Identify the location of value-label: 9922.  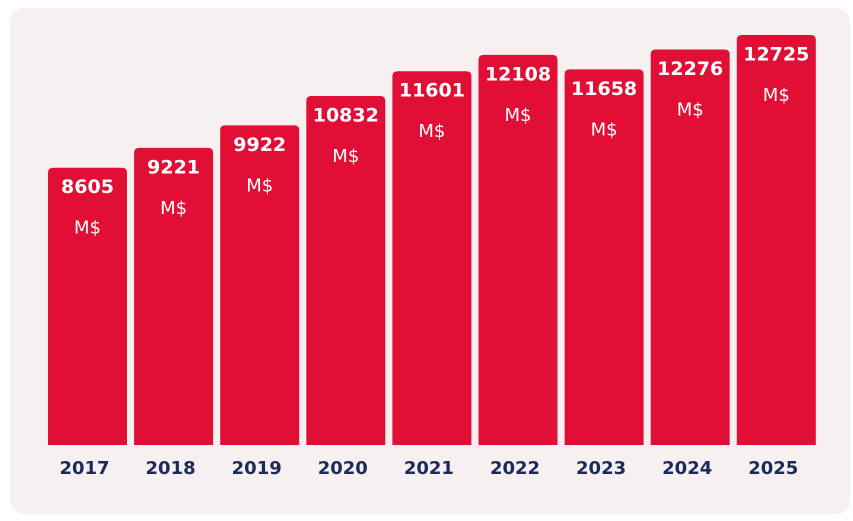
(259, 145).